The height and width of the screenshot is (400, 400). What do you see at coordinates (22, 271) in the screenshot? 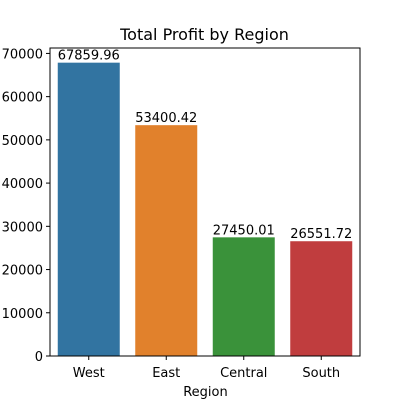
I see `y-tick-label: 20000` at bounding box center [22, 271].